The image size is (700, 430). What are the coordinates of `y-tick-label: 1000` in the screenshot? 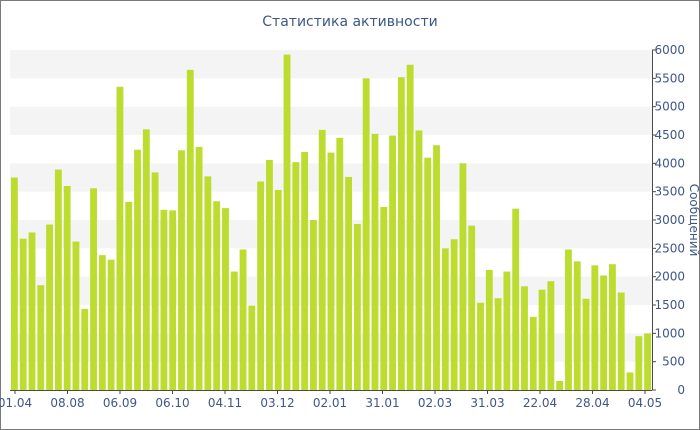 It's located at (669, 333).